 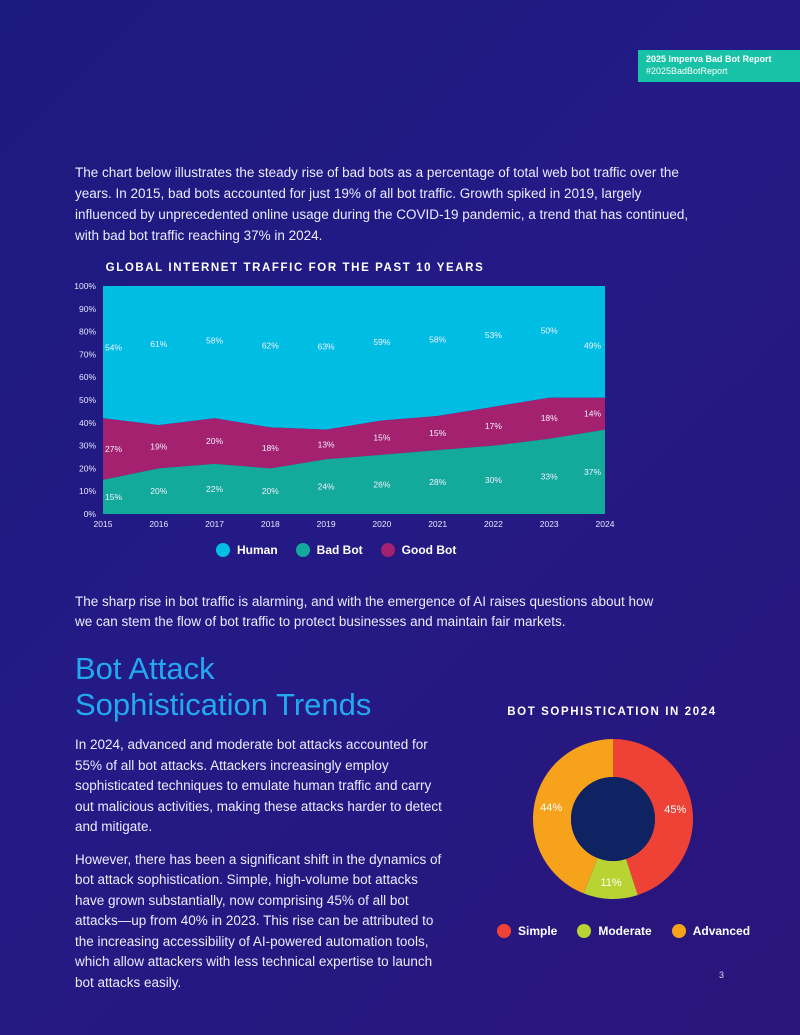 I want to click on y-tick-label: 90%, so click(x=87, y=309).